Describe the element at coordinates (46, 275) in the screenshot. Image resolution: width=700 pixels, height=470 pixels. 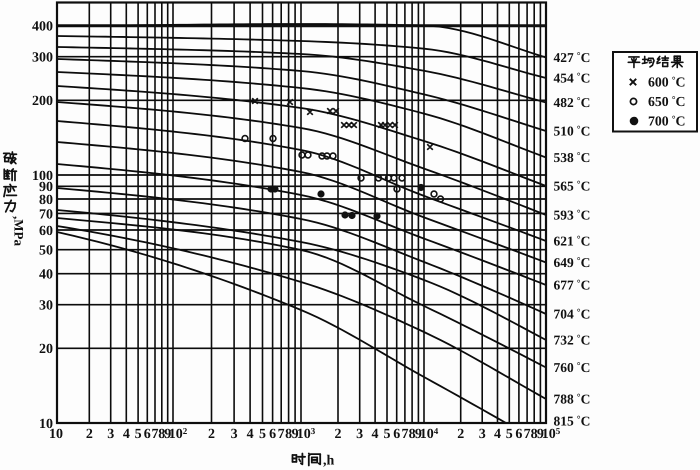
I see `svg-text: 40` at that location.